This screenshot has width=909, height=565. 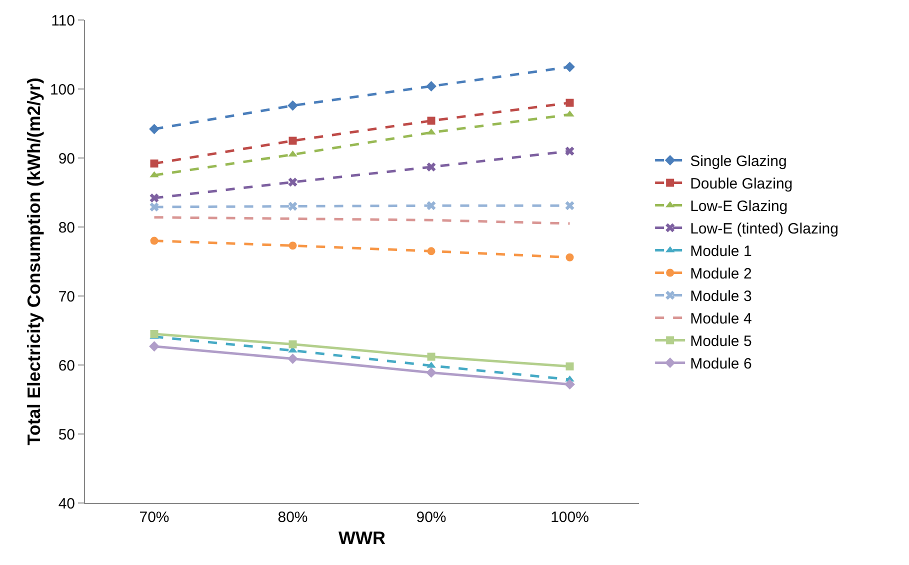 I want to click on legend-label: Module 5, so click(x=721, y=341).